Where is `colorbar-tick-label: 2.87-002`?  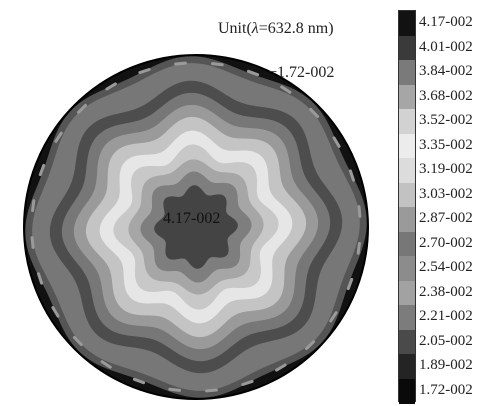 colorbar-tick-label: 2.87-002 is located at coordinates (446, 218).